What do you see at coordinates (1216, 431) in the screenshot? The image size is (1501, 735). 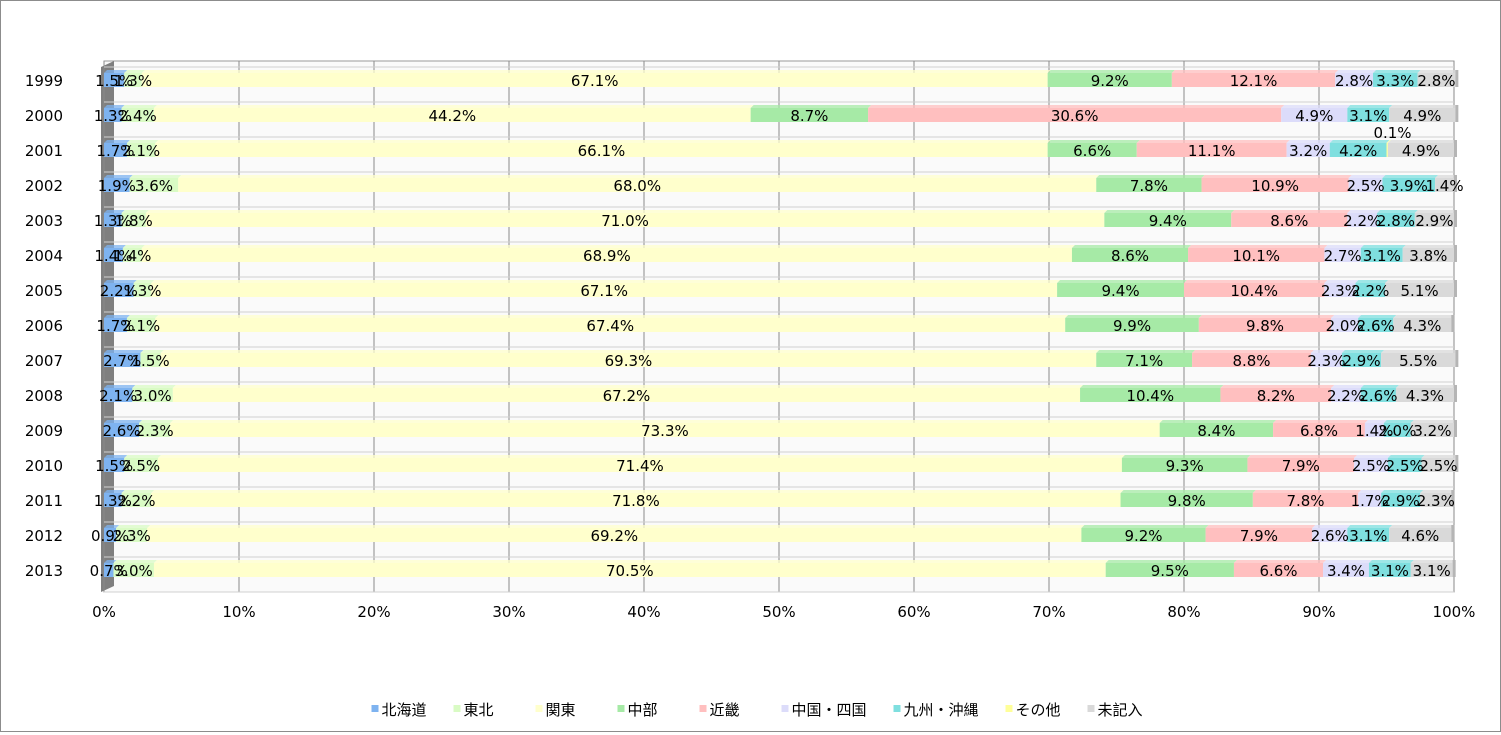 I see `data-label: 8.4%` at bounding box center [1216, 431].